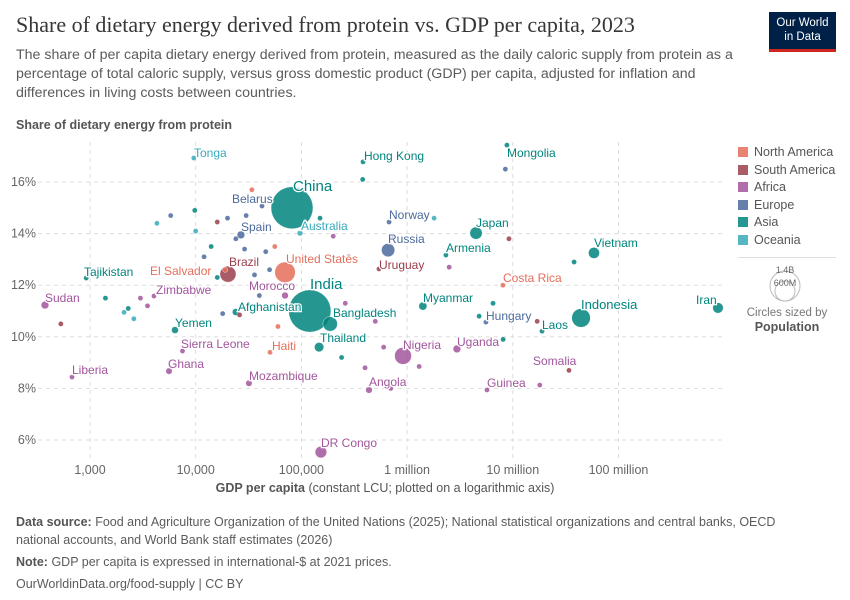  Describe the element at coordinates (594, 253) in the screenshot. I see `point-vietnam` at that location.